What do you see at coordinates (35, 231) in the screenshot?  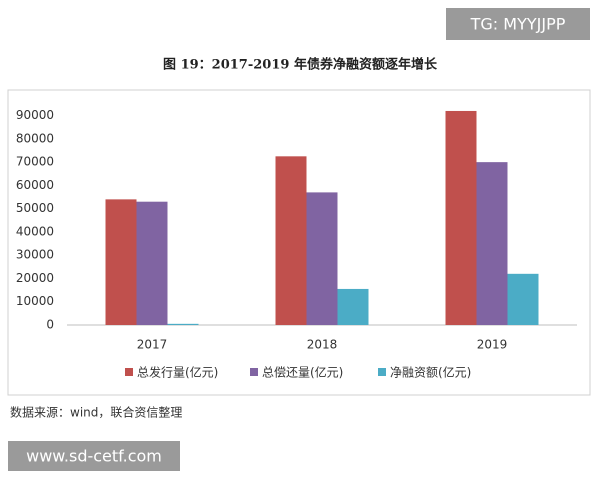 I see `y-tick-label: 40000` at bounding box center [35, 231].